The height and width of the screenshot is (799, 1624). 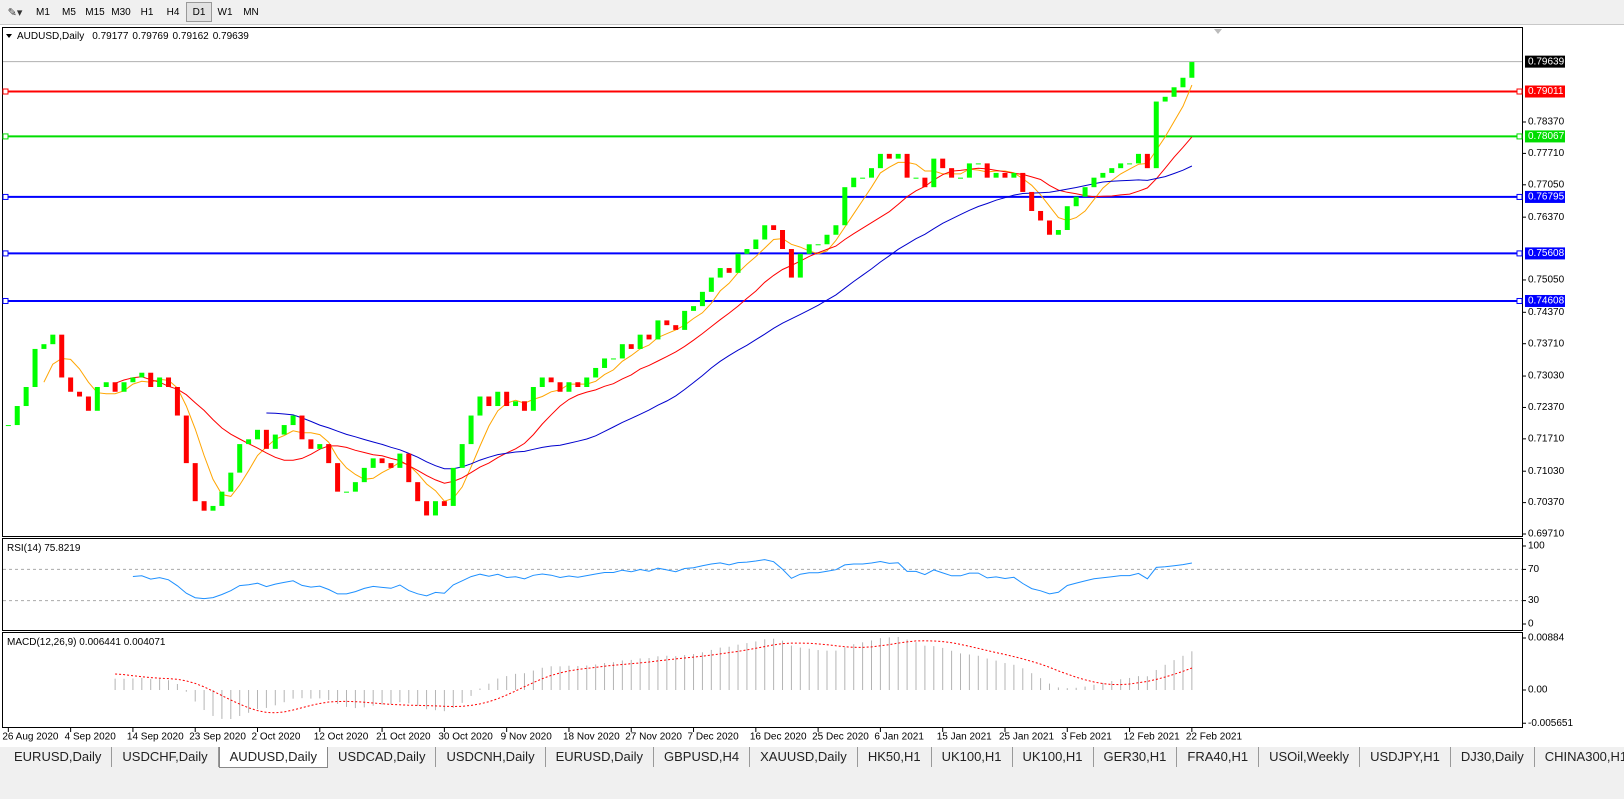 I want to click on y-tick-label: 0.00884, so click(x=1546, y=638).